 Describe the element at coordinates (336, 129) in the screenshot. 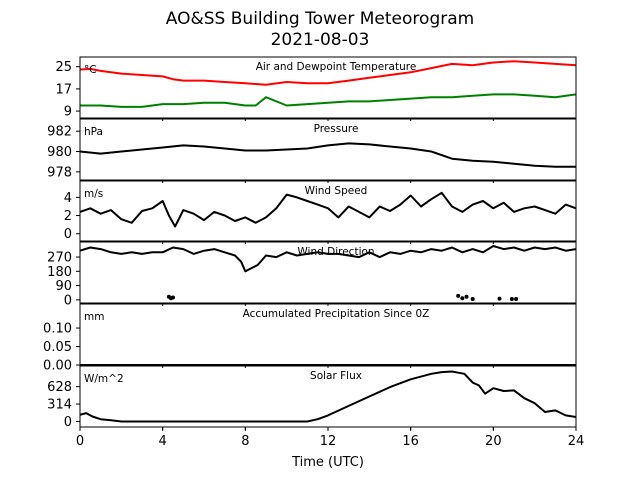

I see `pres-panel-title: Pressure` at that location.